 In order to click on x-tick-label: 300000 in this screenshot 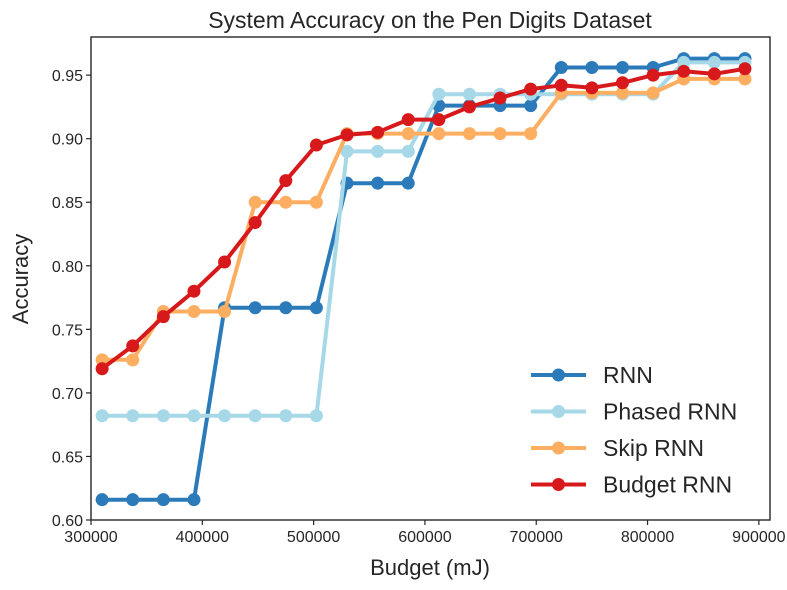, I will do `click(90, 537)`.